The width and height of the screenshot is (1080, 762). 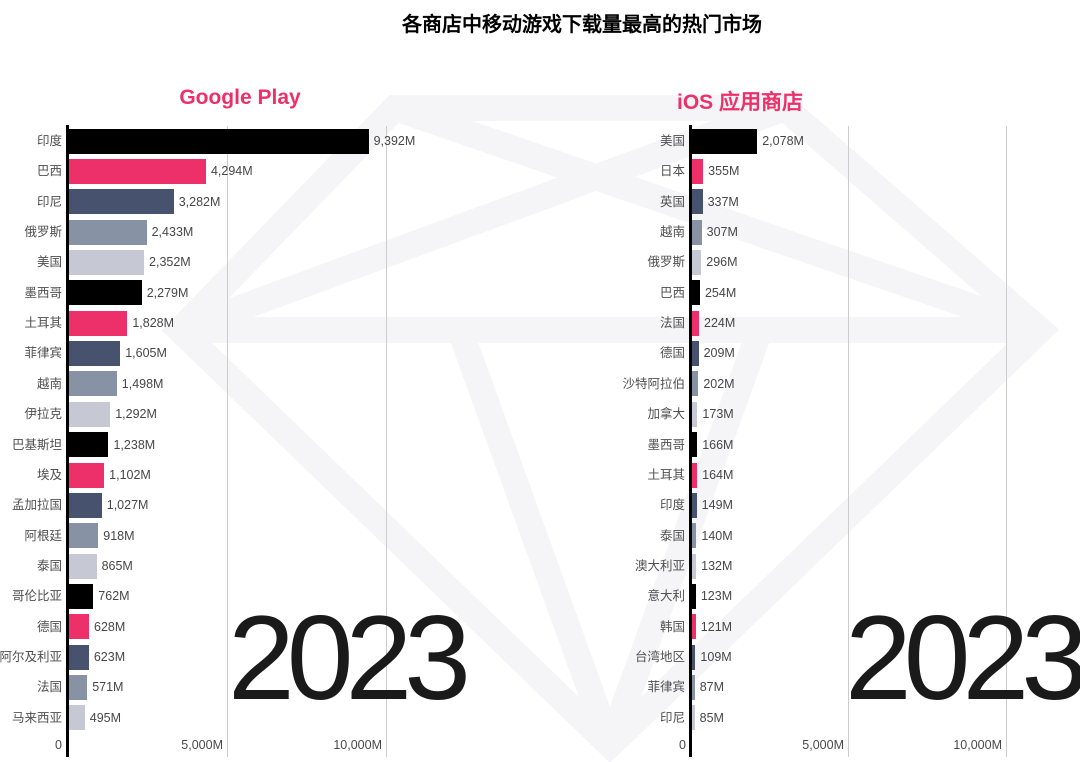 I want to click on value-label: 296M, so click(x=722, y=262).